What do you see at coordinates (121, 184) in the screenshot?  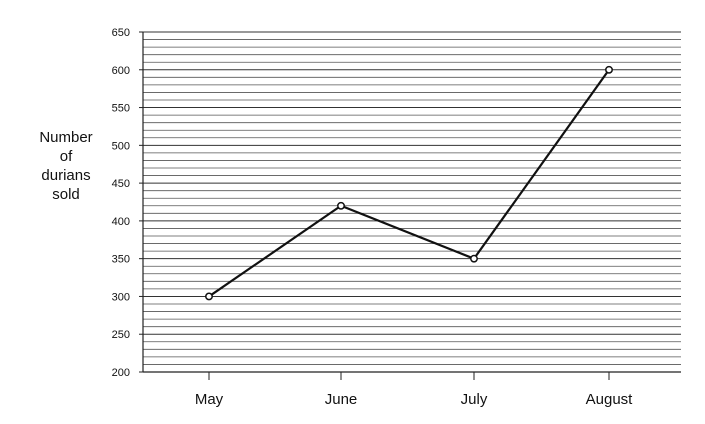 I see `y-tick-label: 450` at bounding box center [121, 184].